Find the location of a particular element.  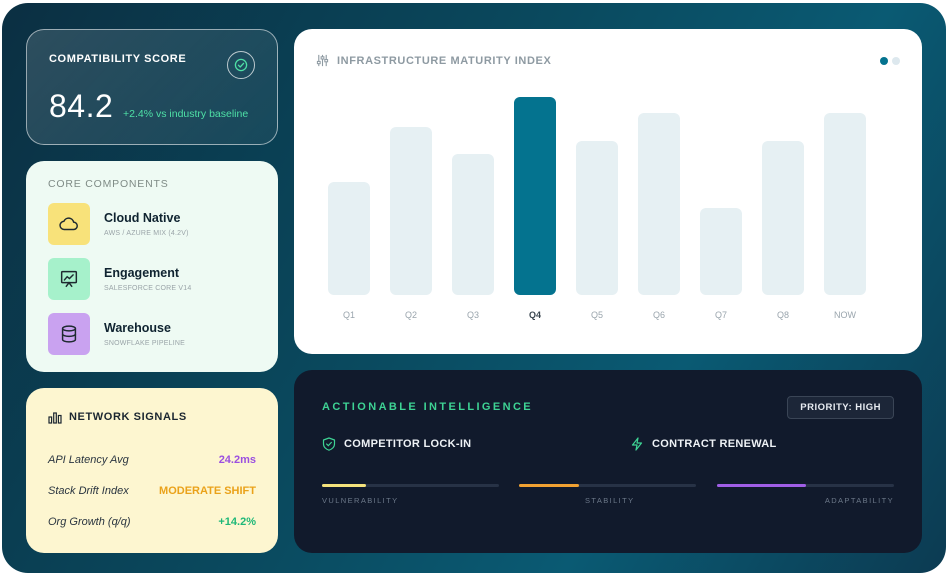

chart-title: INFRASTRUCTURE MATURITY INDEX is located at coordinates (444, 60).